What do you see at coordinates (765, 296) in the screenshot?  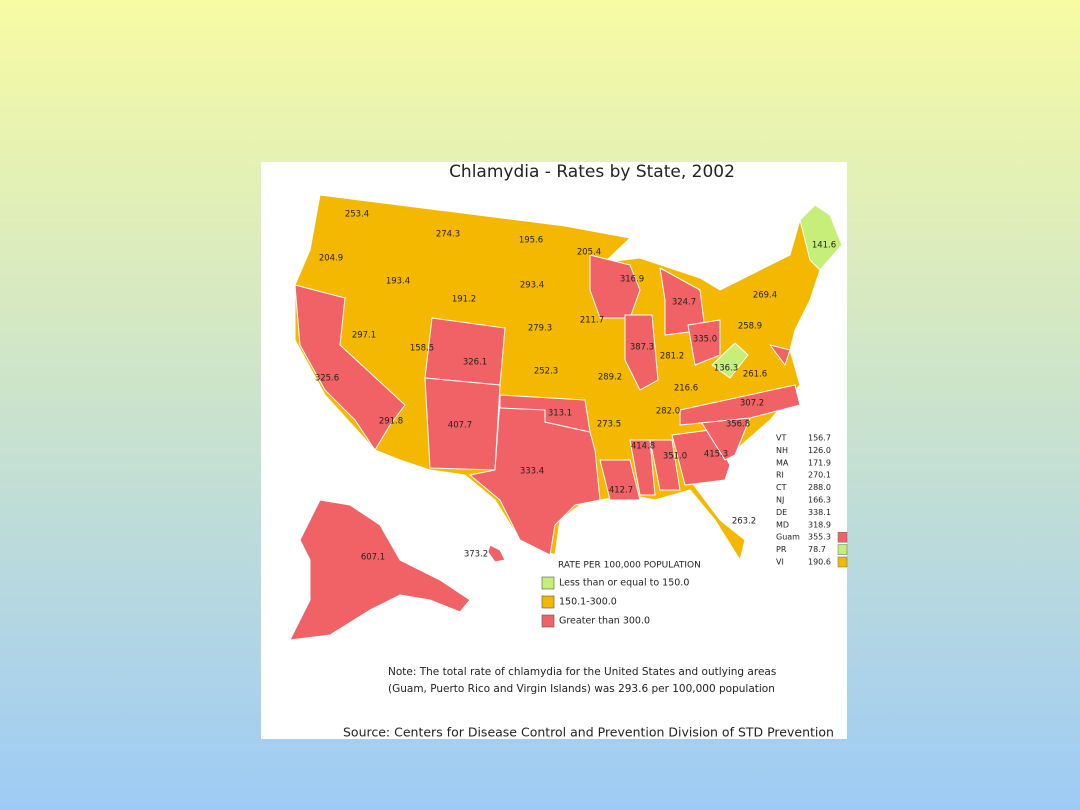 I see `state-rate: 269.4` at bounding box center [765, 296].